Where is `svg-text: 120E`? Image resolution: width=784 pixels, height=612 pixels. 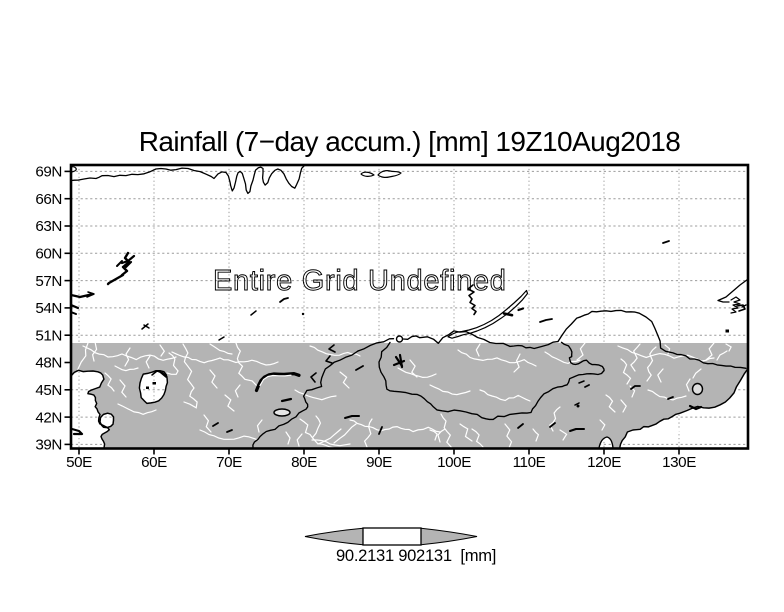 svg-text: 120E is located at coordinates (604, 462).